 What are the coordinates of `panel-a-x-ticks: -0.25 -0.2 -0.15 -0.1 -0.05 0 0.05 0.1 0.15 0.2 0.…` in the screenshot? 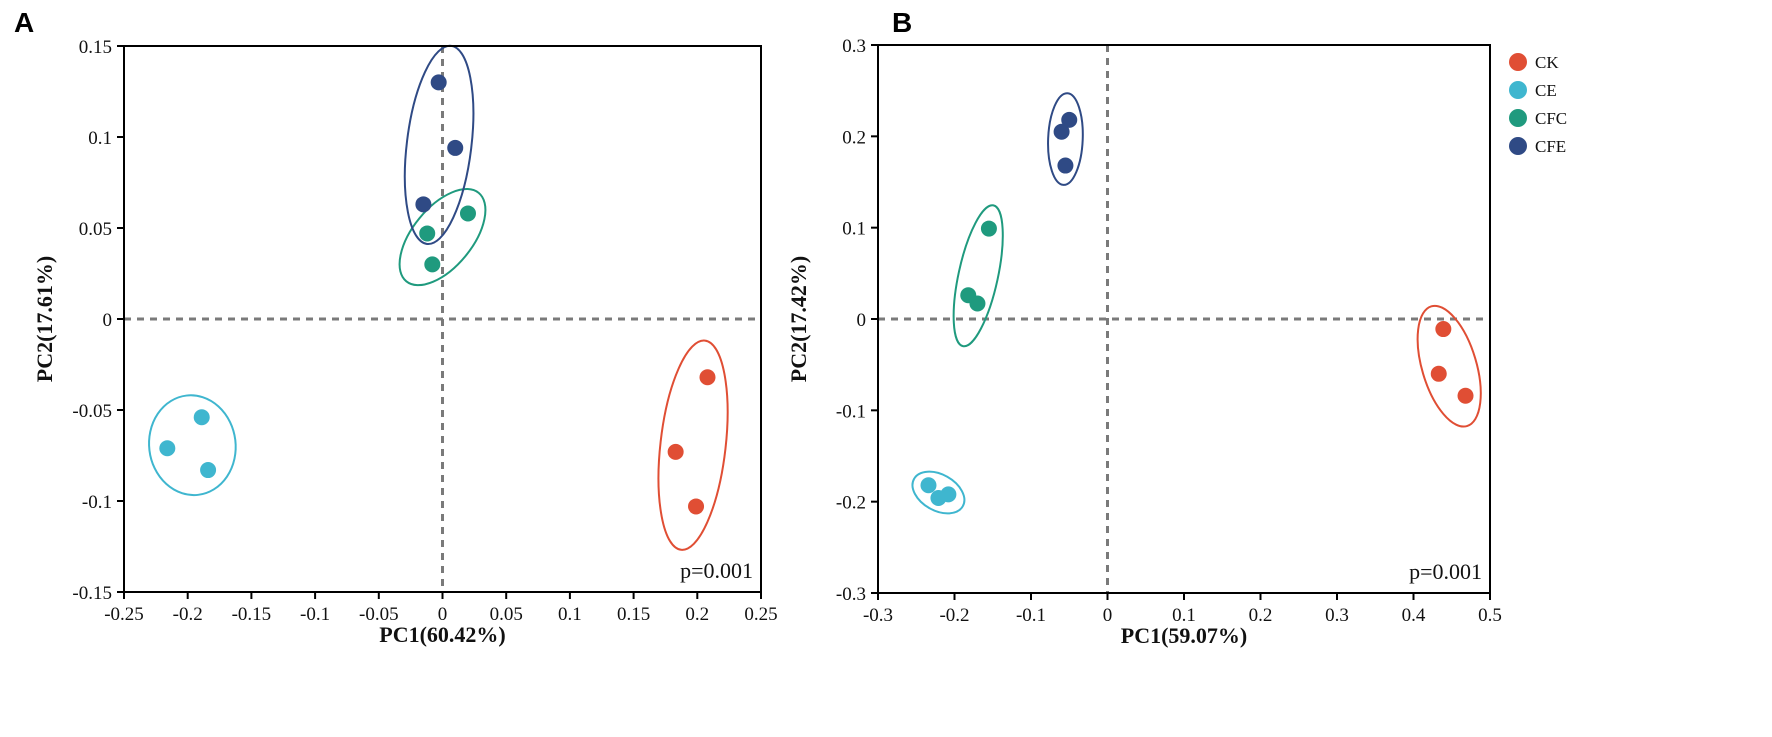 It's located at (441, 608).